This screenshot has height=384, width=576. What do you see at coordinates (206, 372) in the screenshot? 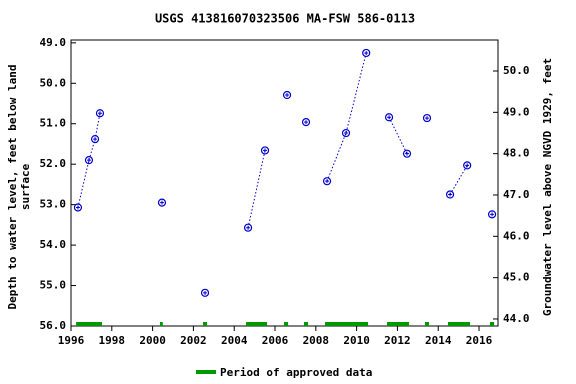
I see `legend-swatch` at bounding box center [206, 372].